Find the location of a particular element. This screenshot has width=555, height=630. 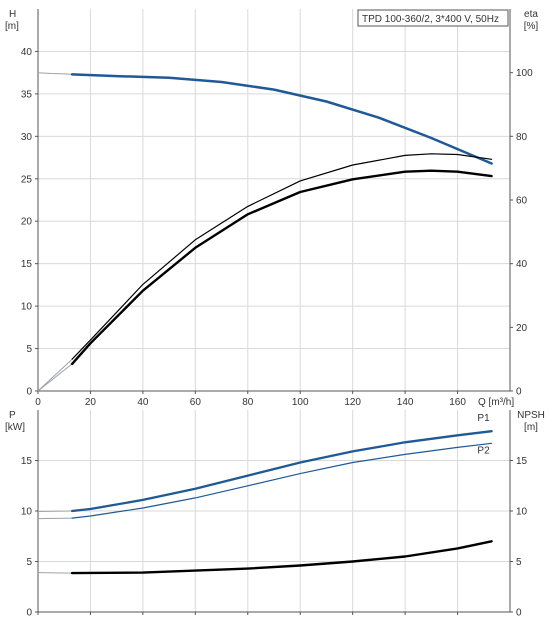

series-label-P2: P2 is located at coordinates (483, 450).